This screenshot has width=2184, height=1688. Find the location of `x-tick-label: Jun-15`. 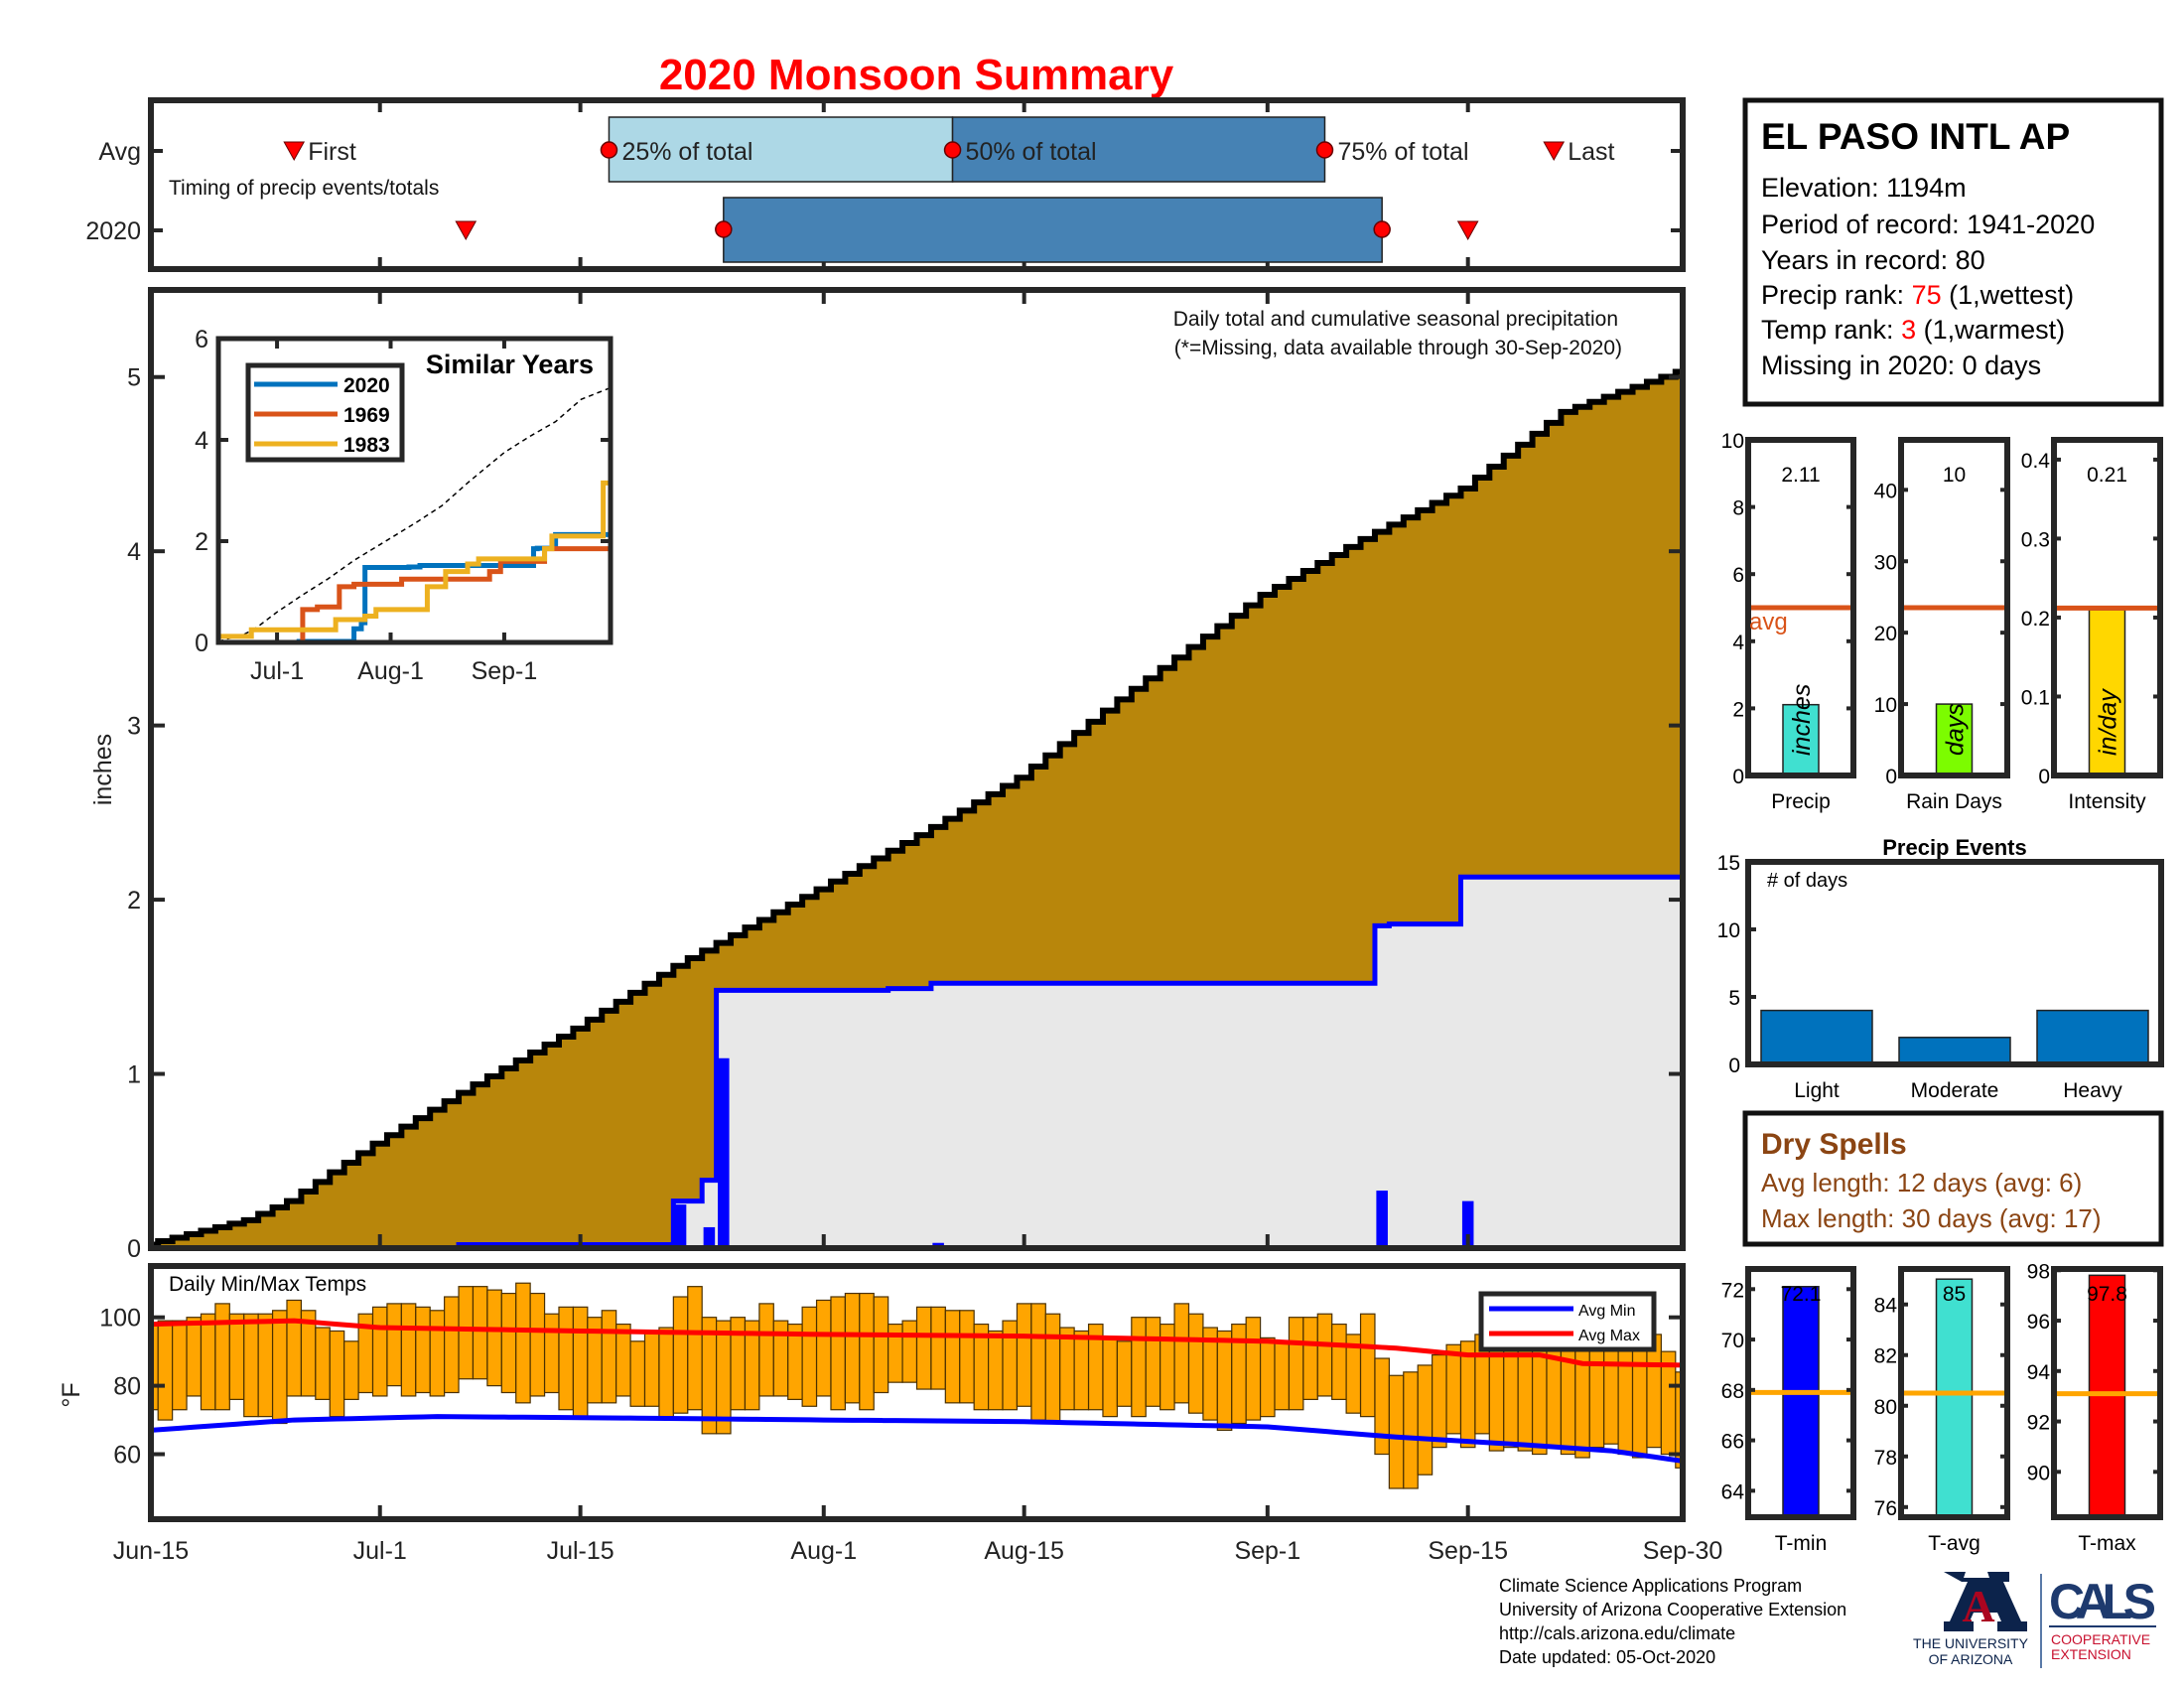

x-tick-label: Jun-15 is located at coordinates (151, 1551).